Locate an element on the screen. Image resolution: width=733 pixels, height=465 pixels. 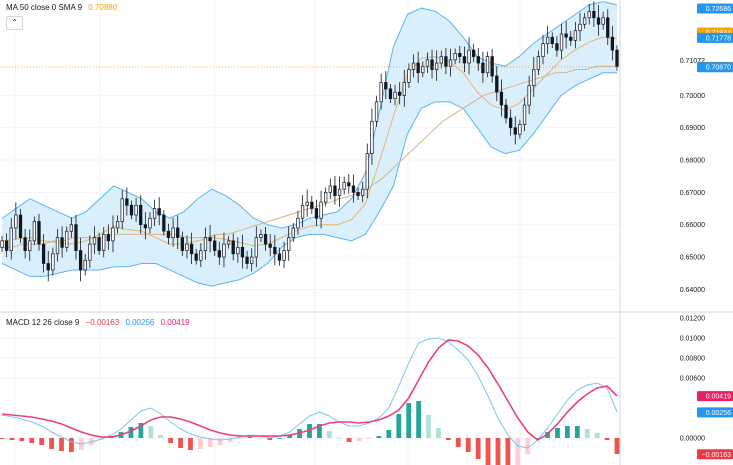
price-tick-label: 0.68000 is located at coordinates (692, 161).